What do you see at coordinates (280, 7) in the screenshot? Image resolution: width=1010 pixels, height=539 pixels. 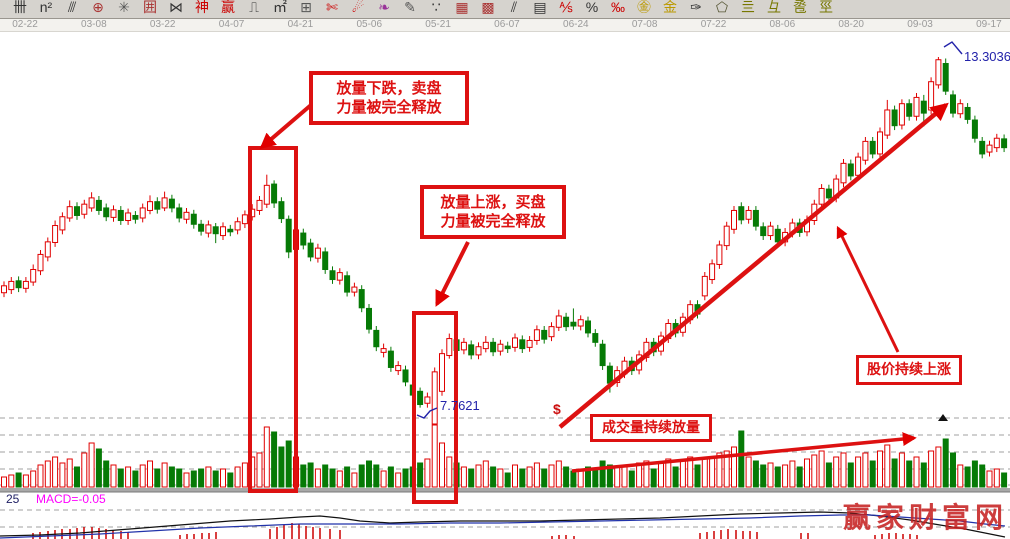 I see `toolbar-icon: ㎡` at bounding box center [280, 7].